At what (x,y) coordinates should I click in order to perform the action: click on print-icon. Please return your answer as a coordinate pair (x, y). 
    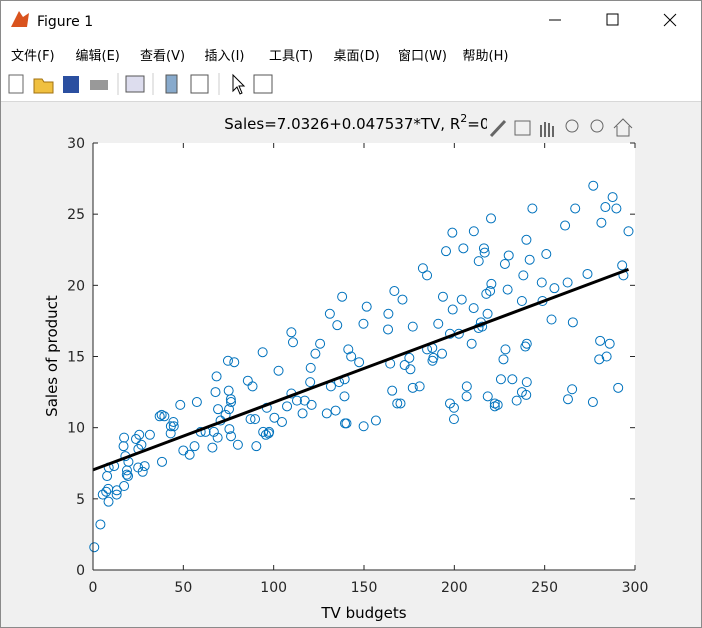
    Looking at the image, I should click on (99, 85).